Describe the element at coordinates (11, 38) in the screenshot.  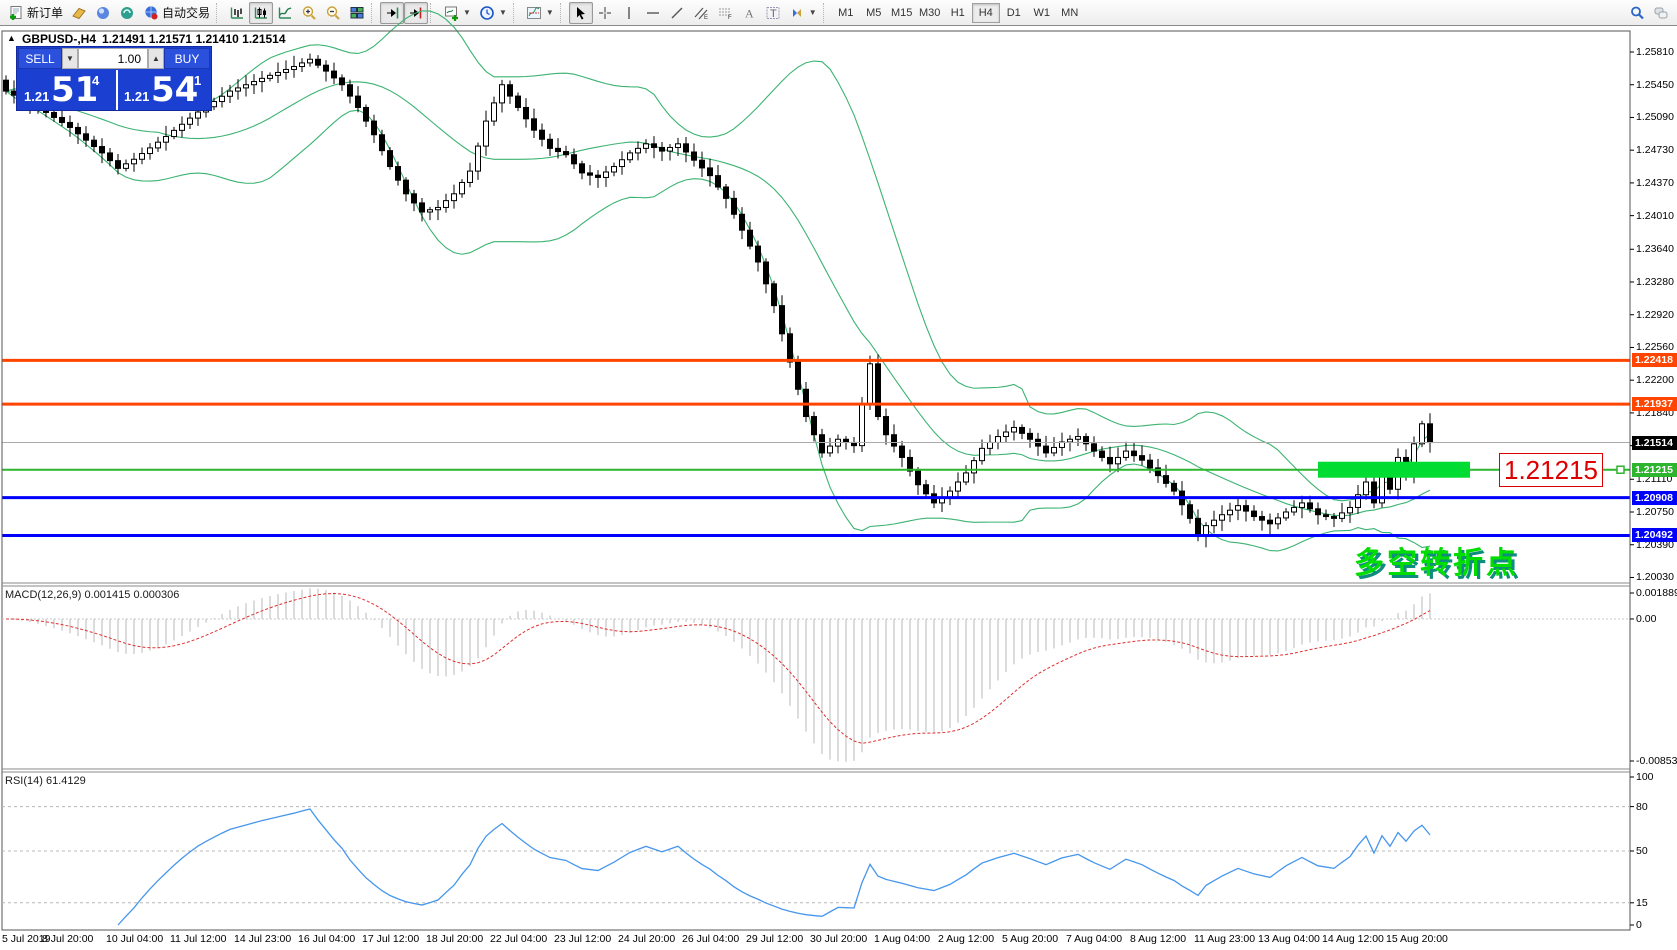
I see `panel-collapse-icon: ▲` at that location.